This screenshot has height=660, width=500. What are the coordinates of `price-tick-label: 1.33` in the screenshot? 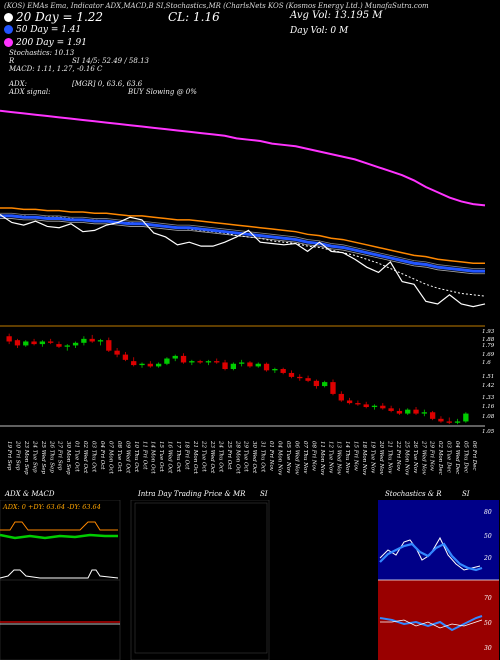 It's located at (488, 398).